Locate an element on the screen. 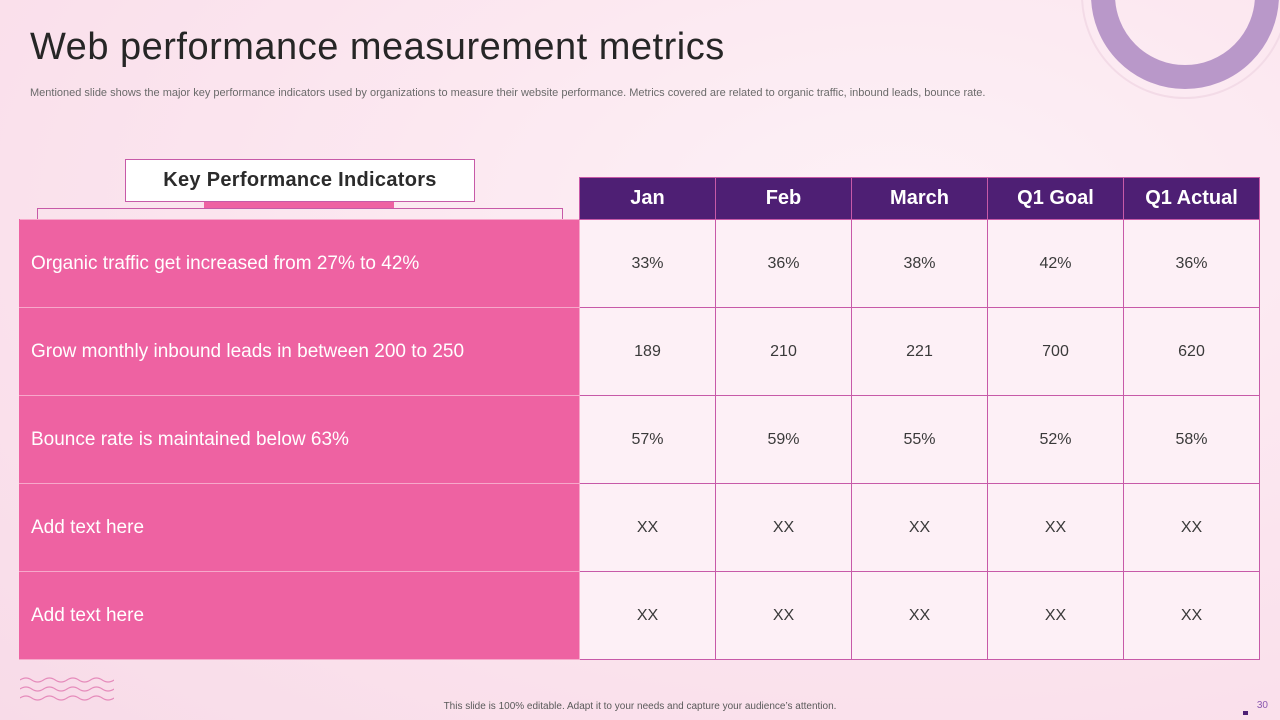 This screenshot has width=1280, height=720. column-header: Feb is located at coordinates (783, 198).